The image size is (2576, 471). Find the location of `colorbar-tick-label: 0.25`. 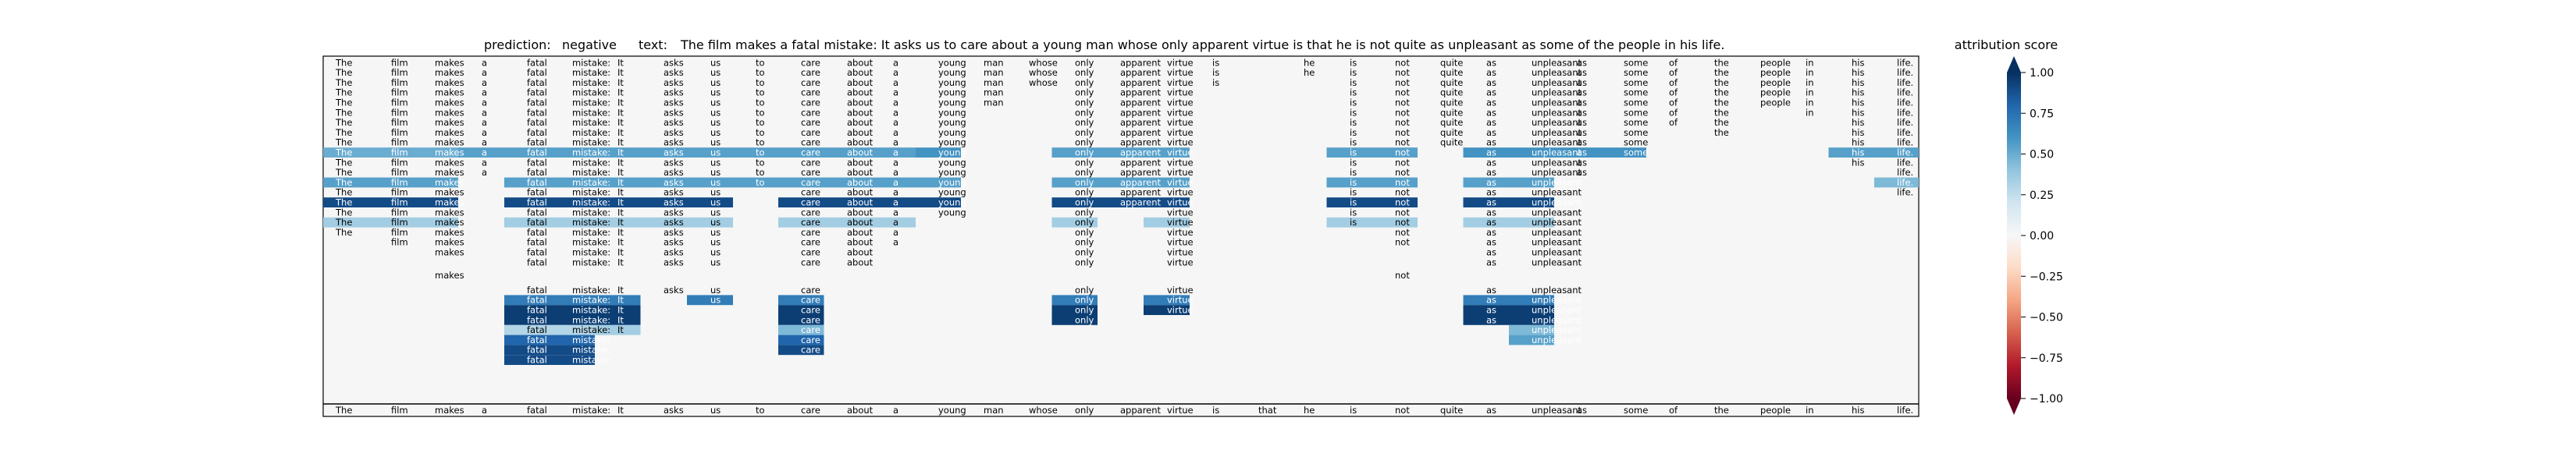

colorbar-tick-label: 0.25 is located at coordinates (2042, 195).